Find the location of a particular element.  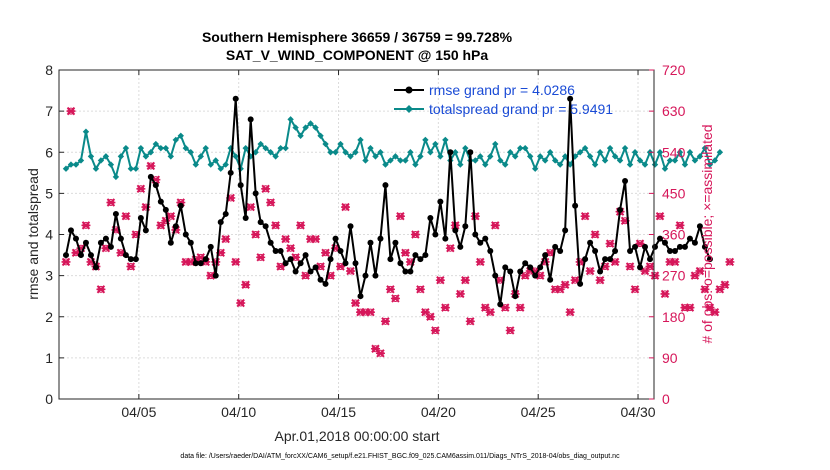

y-tick-label-0: 0 is located at coordinates (49, 399).